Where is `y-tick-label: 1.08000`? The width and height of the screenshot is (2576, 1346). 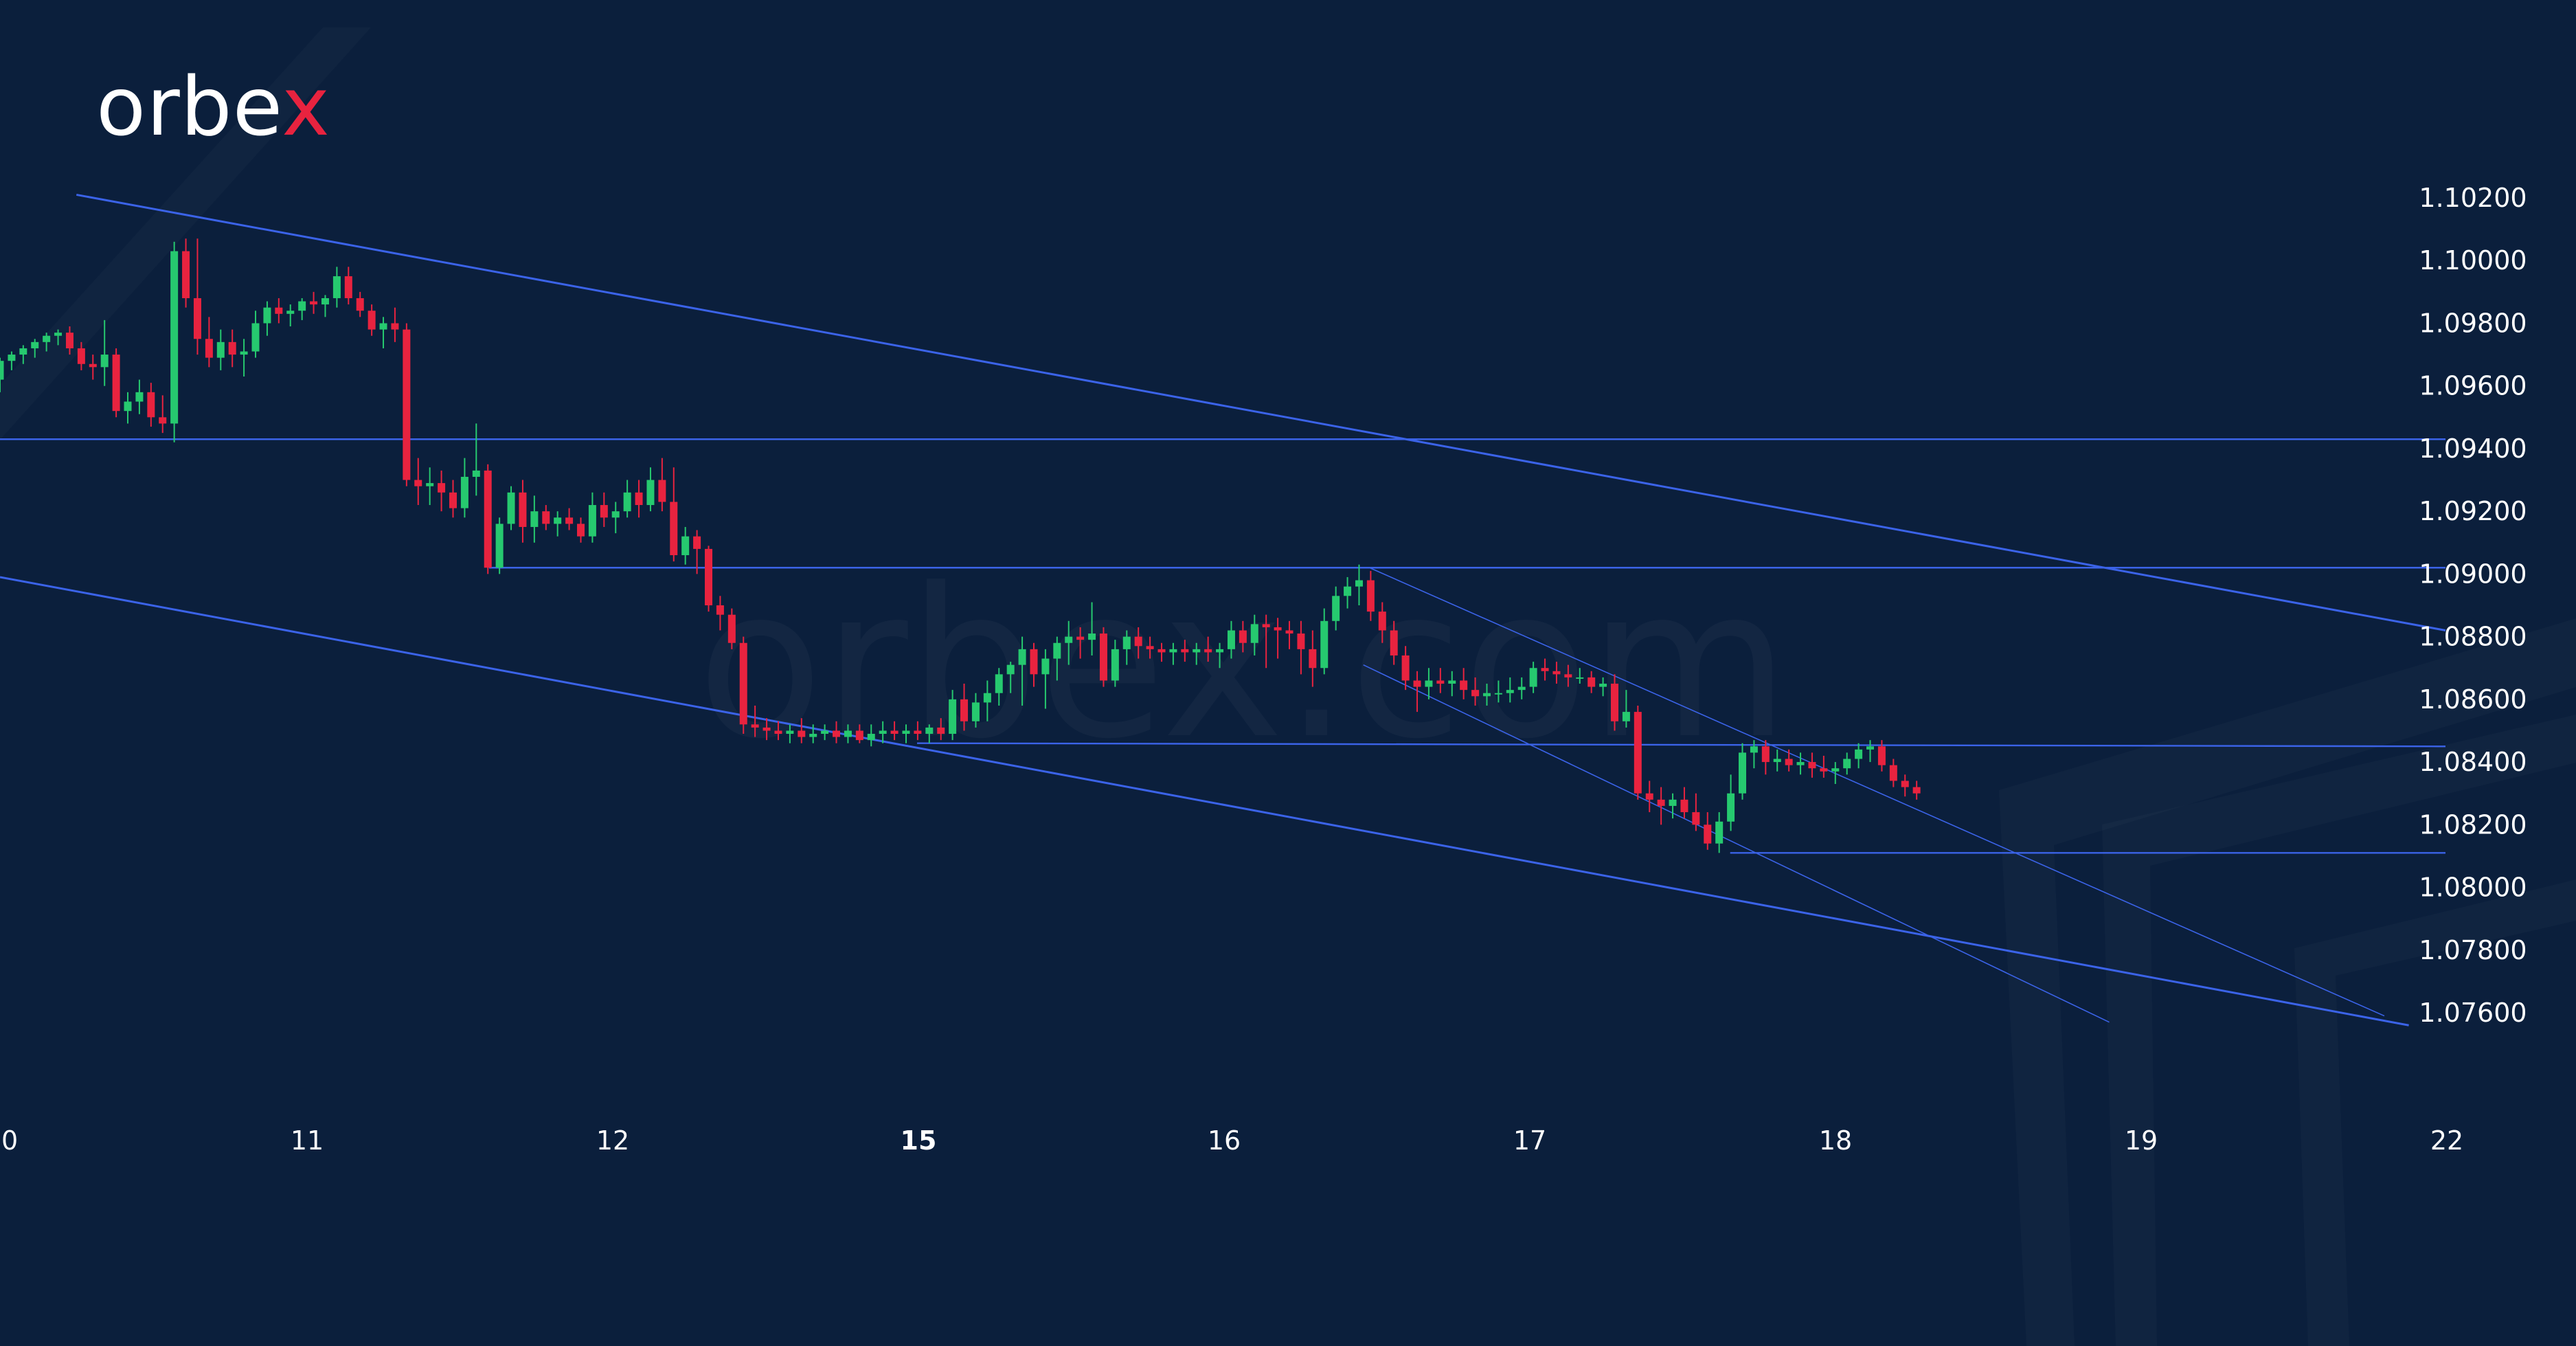
y-tick-label: 1.08000 is located at coordinates (2473, 888).